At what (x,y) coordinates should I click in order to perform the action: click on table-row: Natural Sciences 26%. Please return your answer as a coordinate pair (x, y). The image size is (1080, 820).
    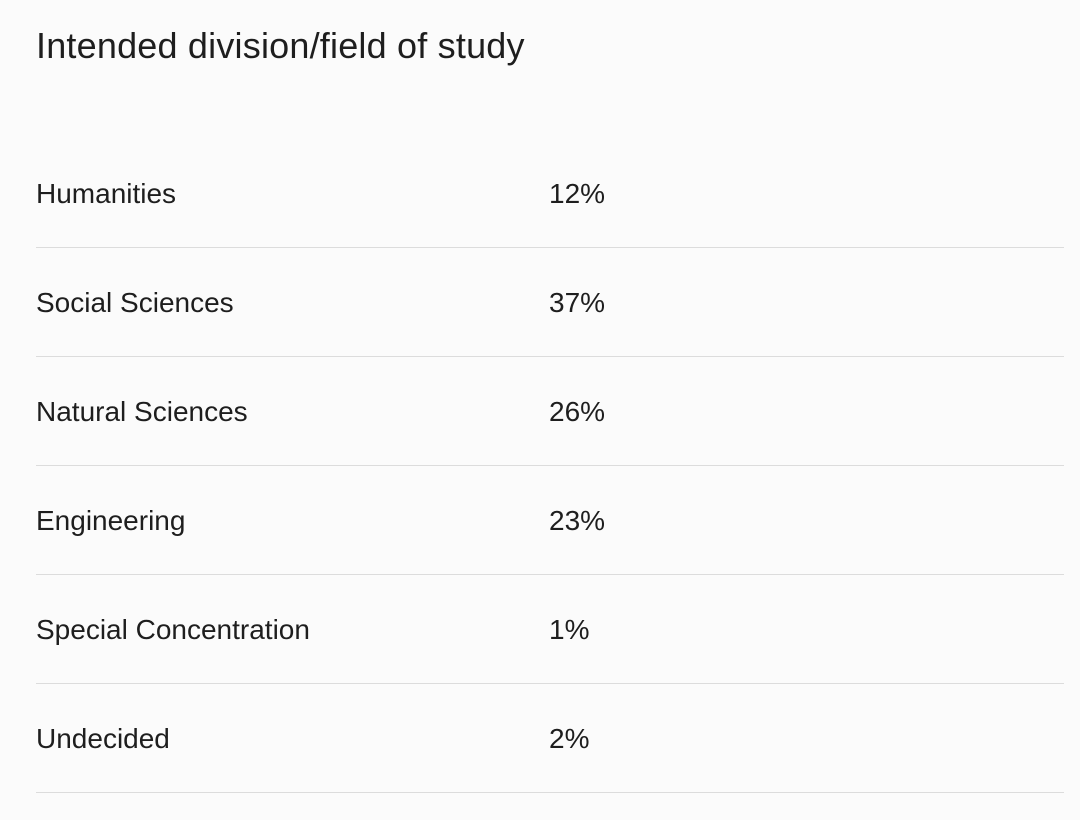
    Looking at the image, I should click on (550, 411).